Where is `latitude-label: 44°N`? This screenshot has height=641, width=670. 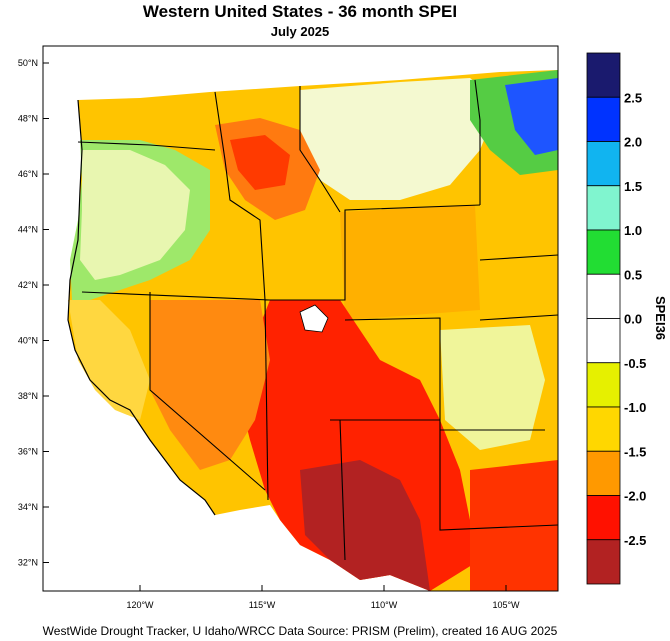 latitude-label: 44°N is located at coordinates (28, 230).